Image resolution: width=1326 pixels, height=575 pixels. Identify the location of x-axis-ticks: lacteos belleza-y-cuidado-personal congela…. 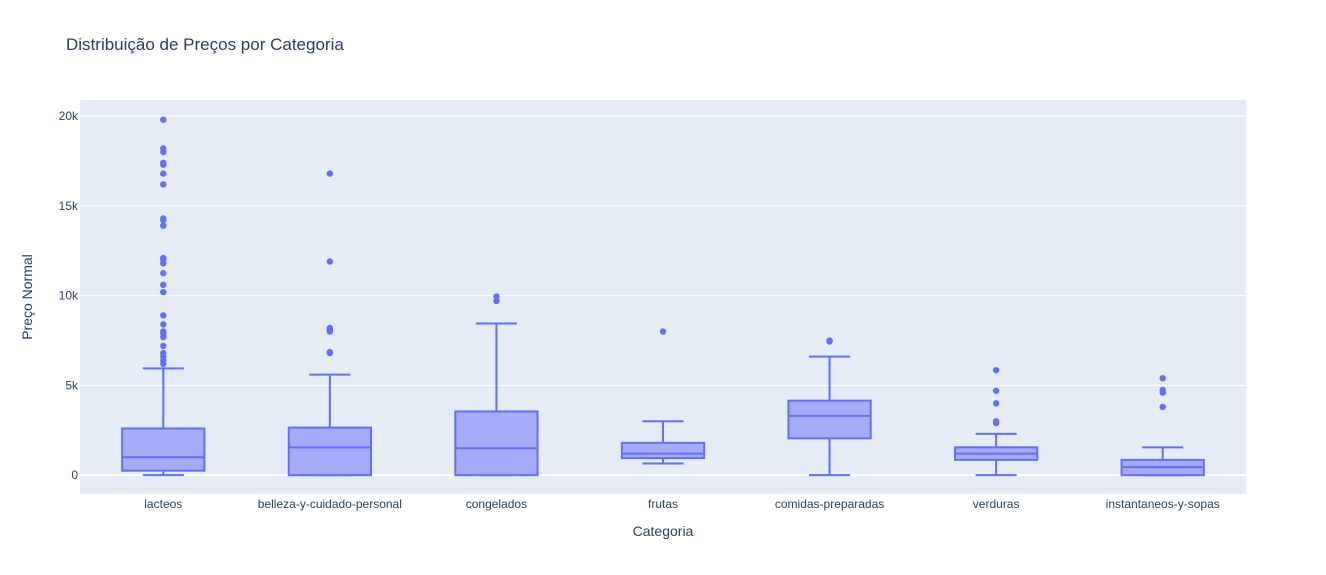
(681, 504).